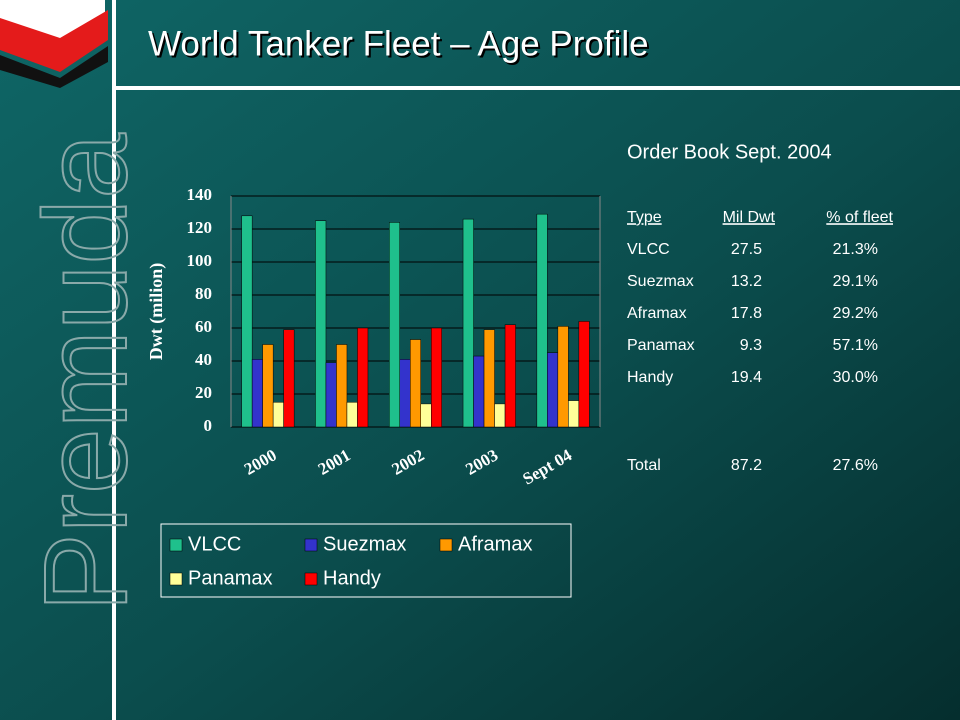  What do you see at coordinates (200, 227) in the screenshot?
I see `y-tick-label: 120` at bounding box center [200, 227].